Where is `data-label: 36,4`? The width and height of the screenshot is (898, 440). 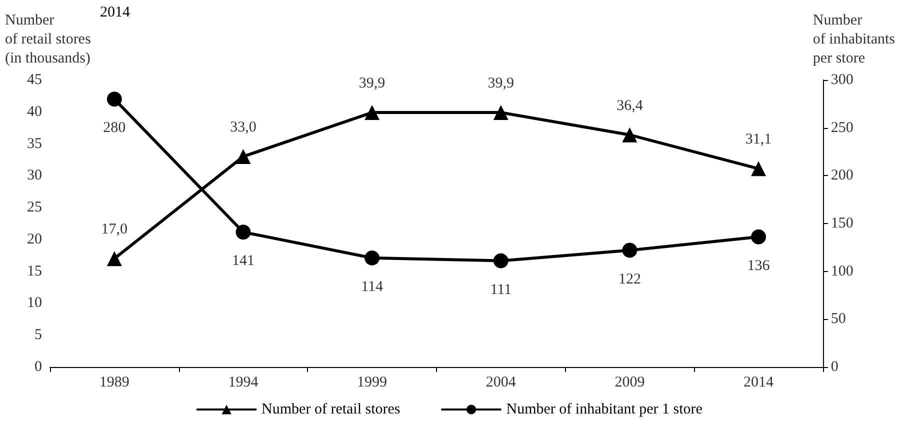 data-label: 36,4 is located at coordinates (630, 106).